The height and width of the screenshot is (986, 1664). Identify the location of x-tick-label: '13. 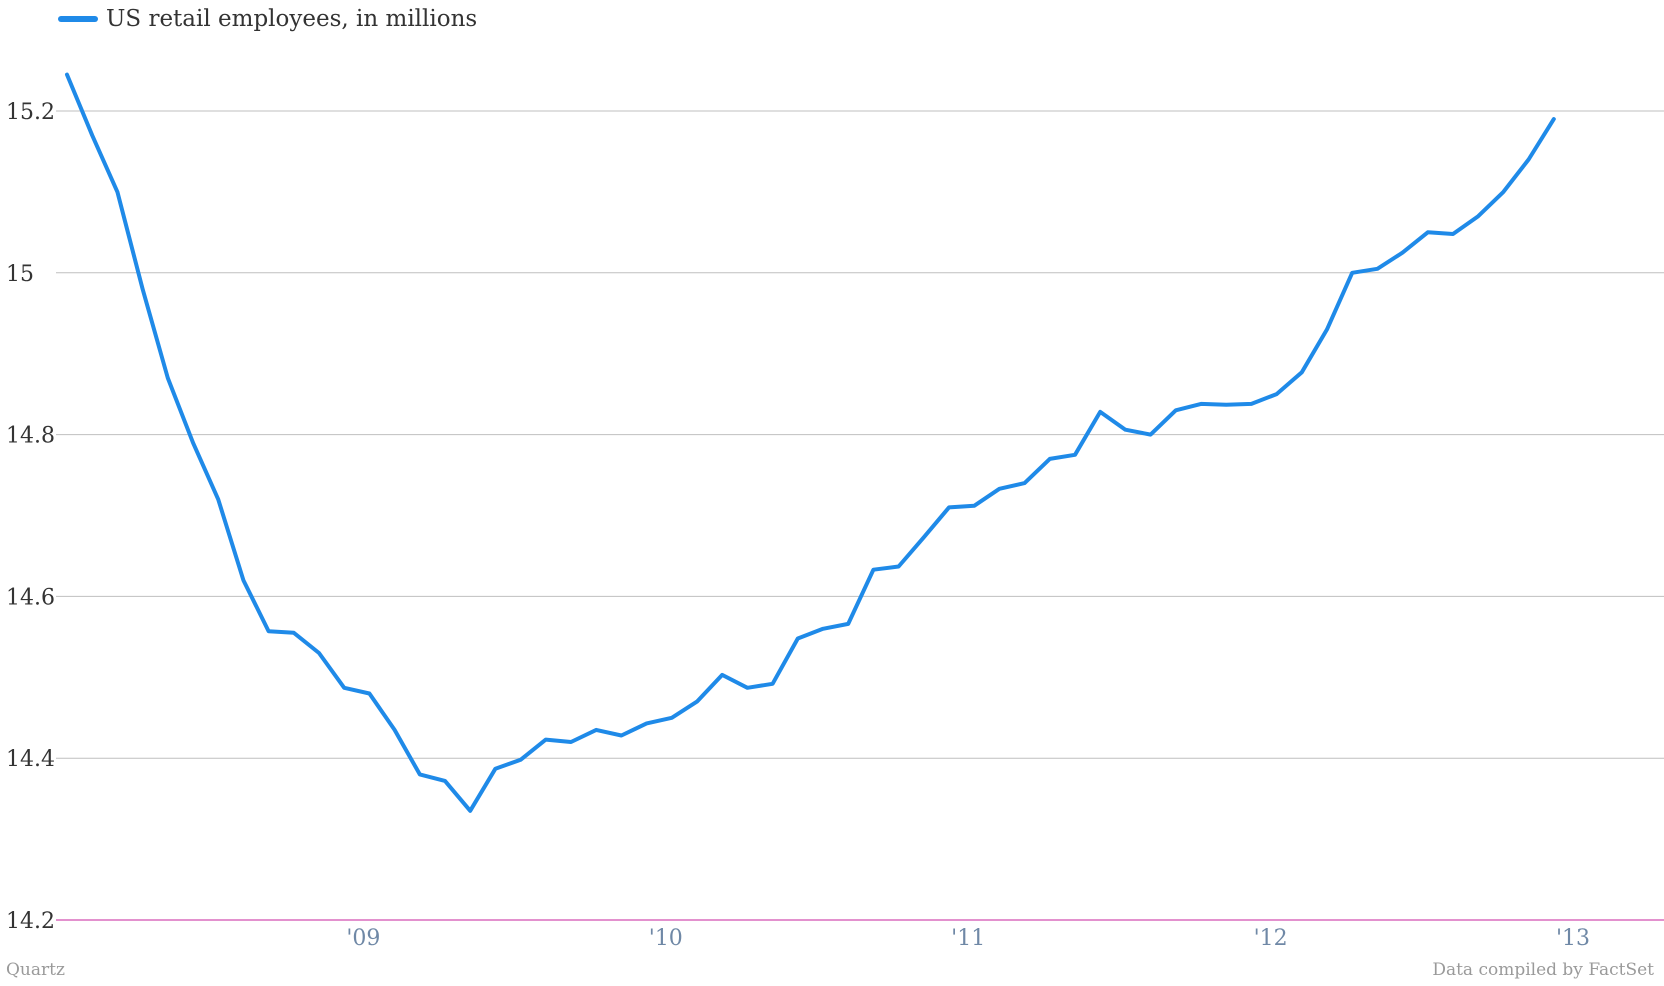
(1573, 938).